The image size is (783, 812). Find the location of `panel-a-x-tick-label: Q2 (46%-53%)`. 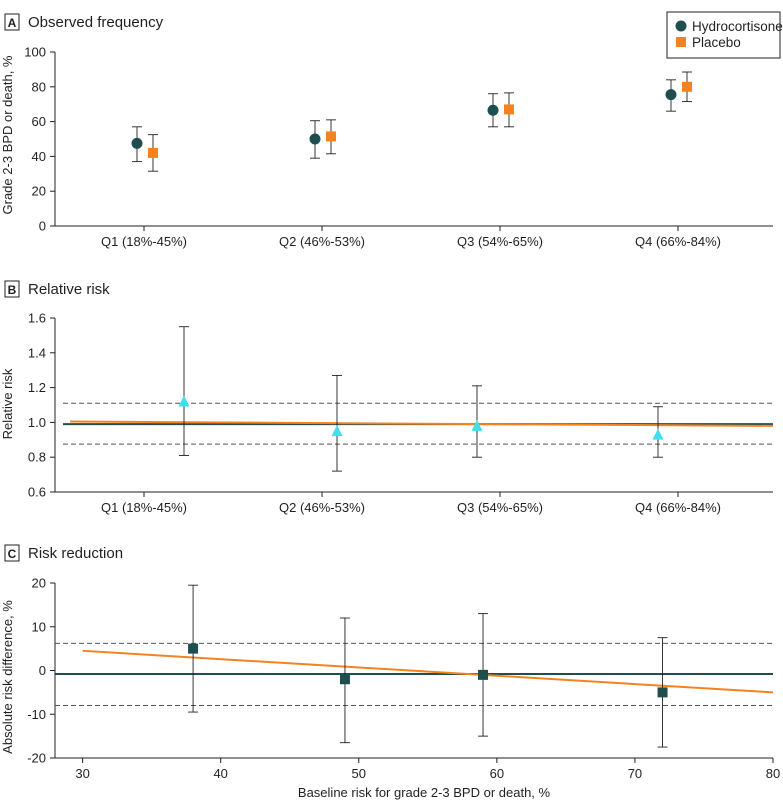

panel-a-x-tick-label: Q2 (46%-53%) is located at coordinates (322, 241).